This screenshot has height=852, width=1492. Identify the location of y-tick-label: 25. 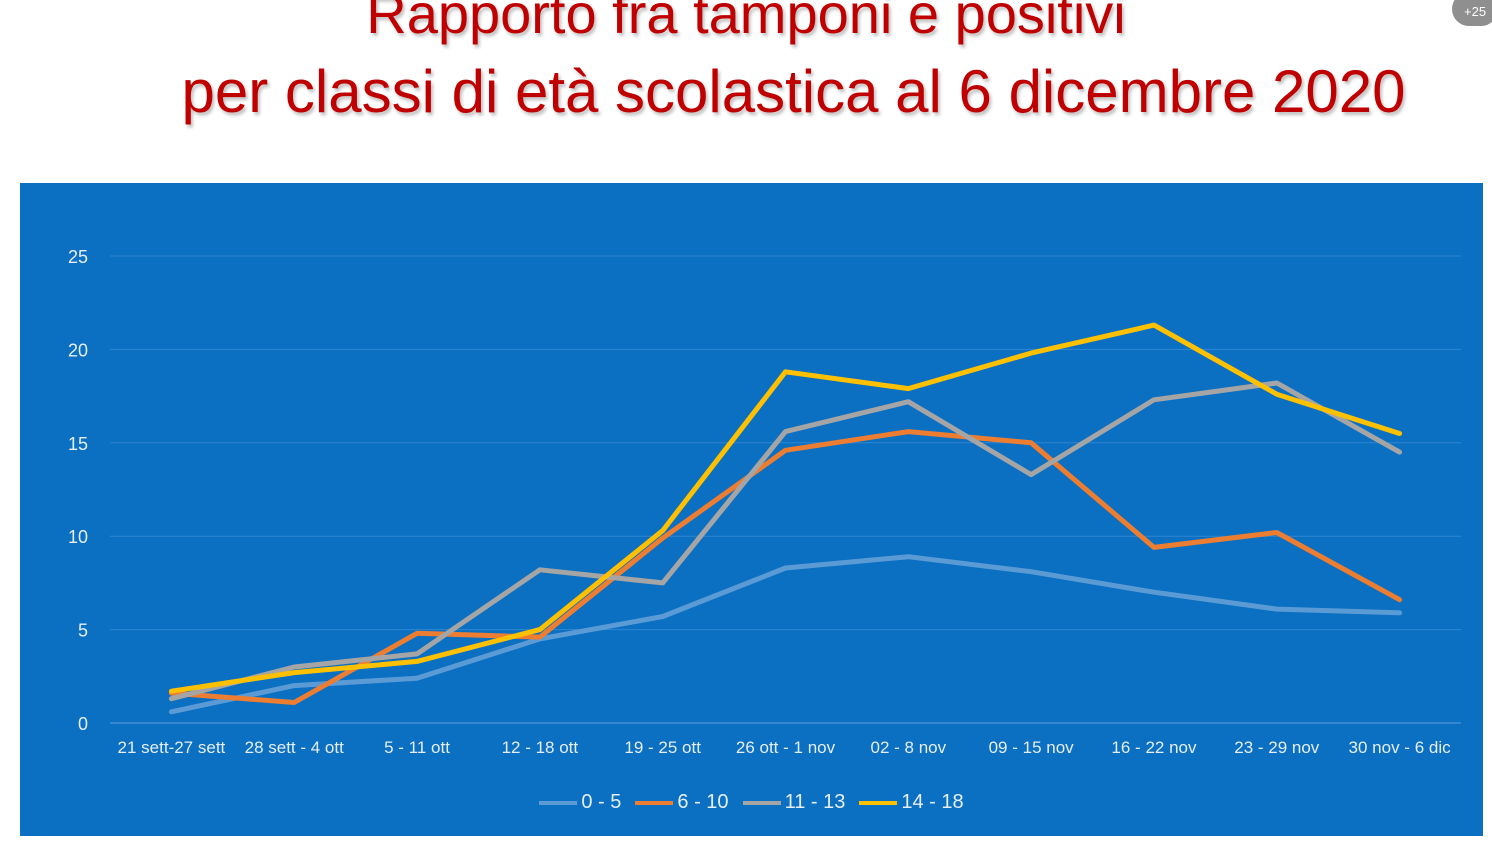
(78, 257).